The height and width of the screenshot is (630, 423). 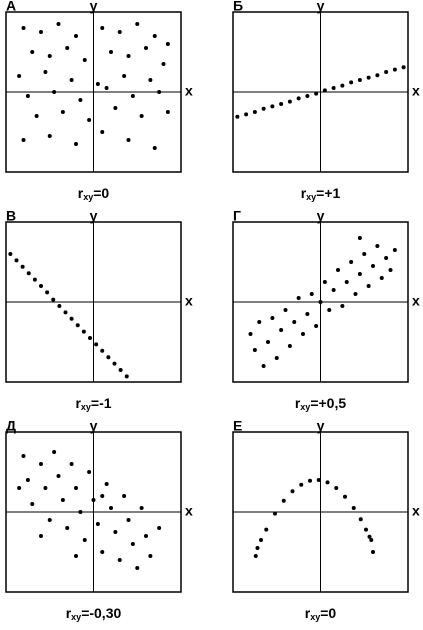 I want to click on panel-letter: А, so click(x=11, y=7).